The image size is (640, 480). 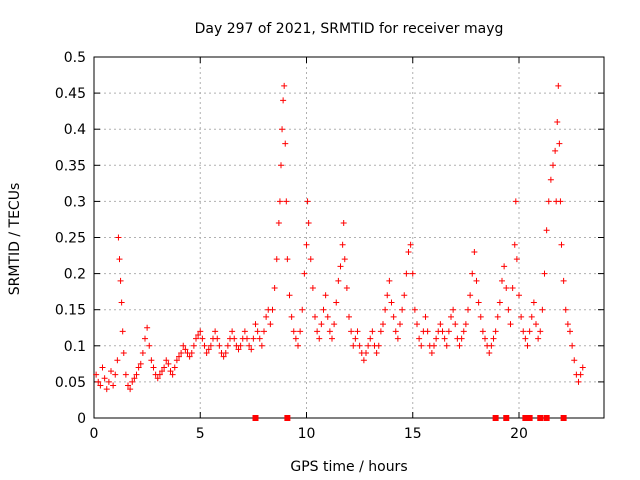 What do you see at coordinates (81, 419) in the screenshot?
I see `y-tick-label: 0` at bounding box center [81, 419].